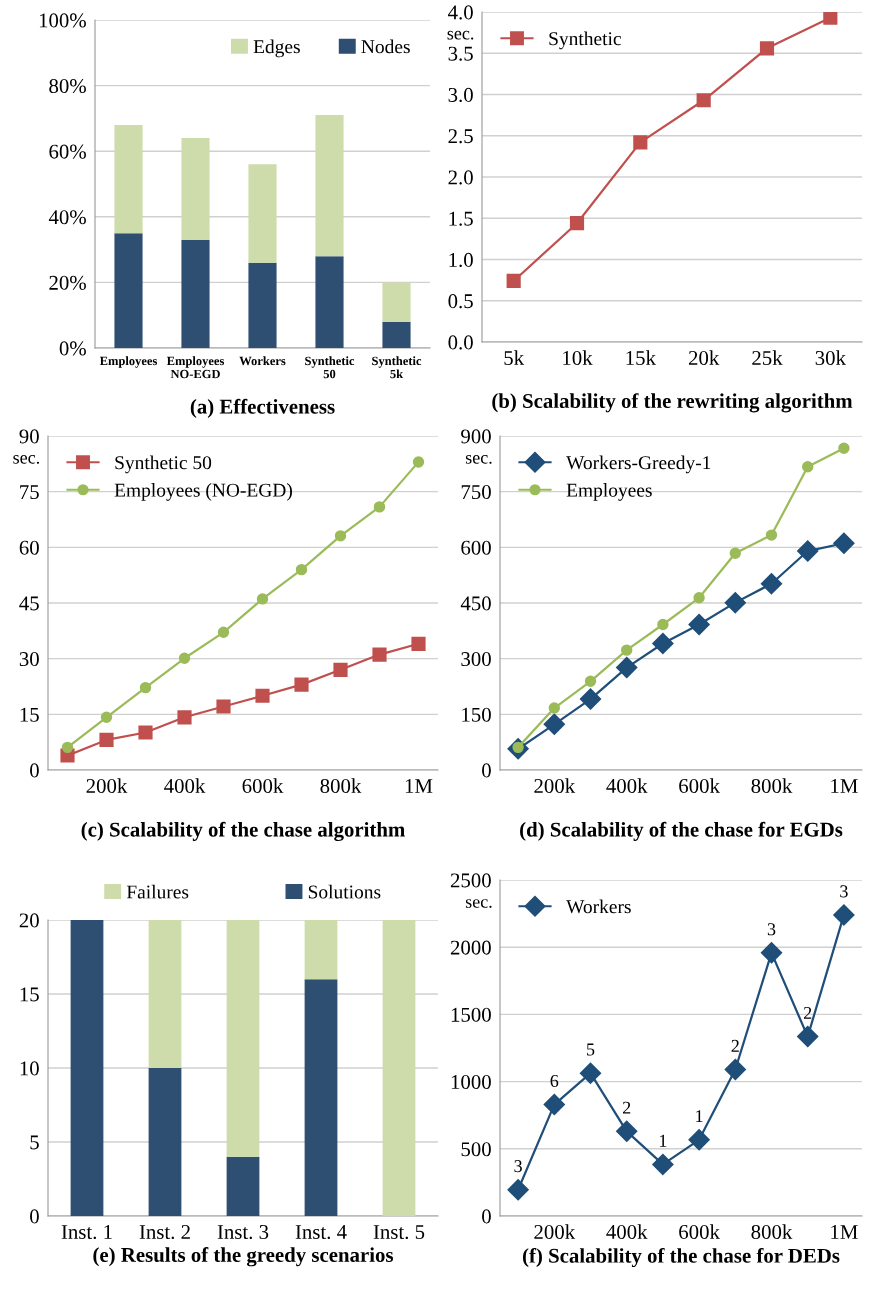 This screenshot has width=872, height=1292. Describe the element at coordinates (163, 464) in the screenshot. I see `legend-label: Synthetic 50` at that location.